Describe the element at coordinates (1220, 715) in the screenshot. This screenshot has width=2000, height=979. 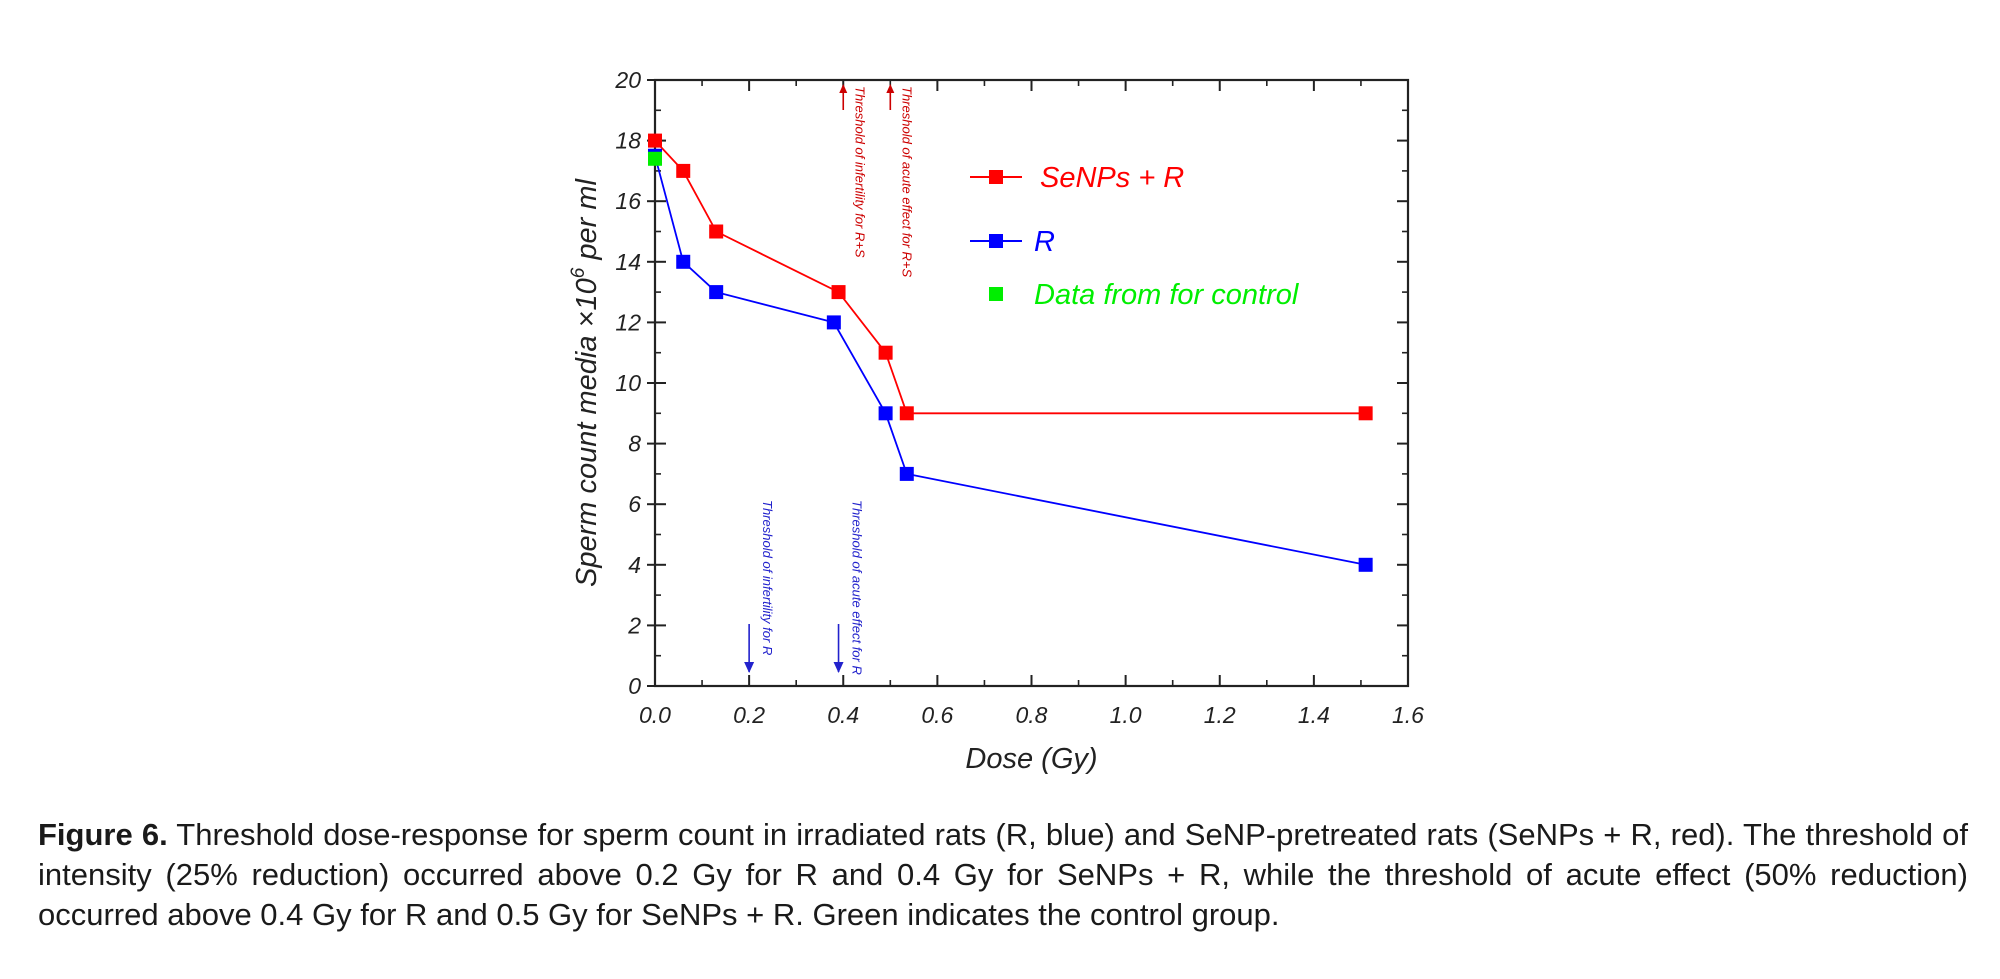
I see `x-tick-label: 1.2` at that location.